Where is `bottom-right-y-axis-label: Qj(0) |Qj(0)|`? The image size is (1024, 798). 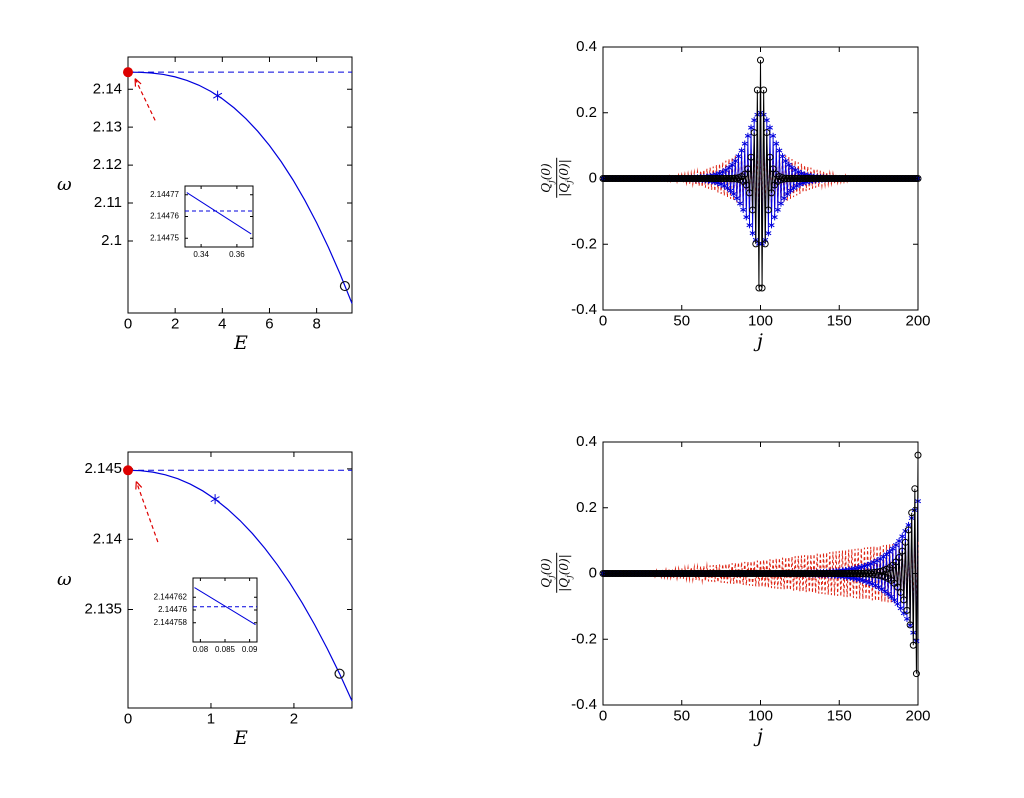 bottom-right-y-axis-label: Qj(0) |Qj(0)| is located at coordinates (556, 573).